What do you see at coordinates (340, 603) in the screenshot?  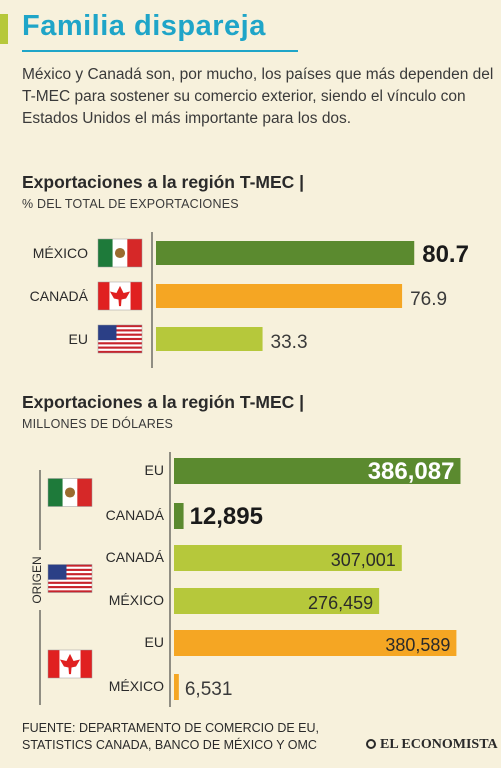 I see `chart2-value-label: 276,459` at bounding box center [340, 603].